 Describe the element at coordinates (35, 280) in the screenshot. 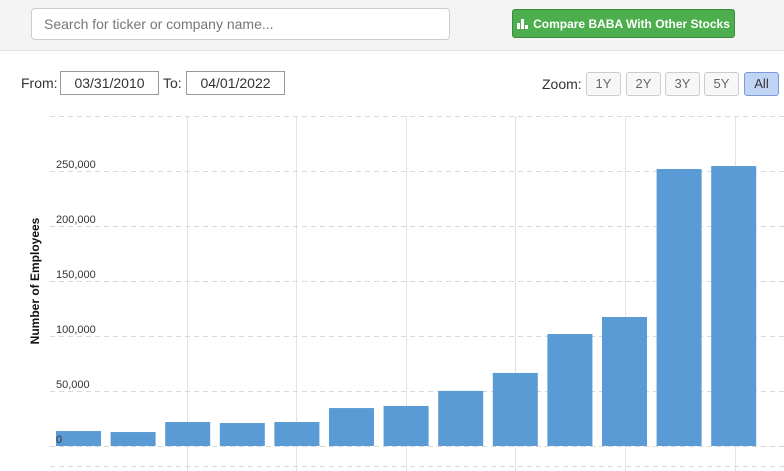

I see `y-axis-title: Number of Employees` at that location.